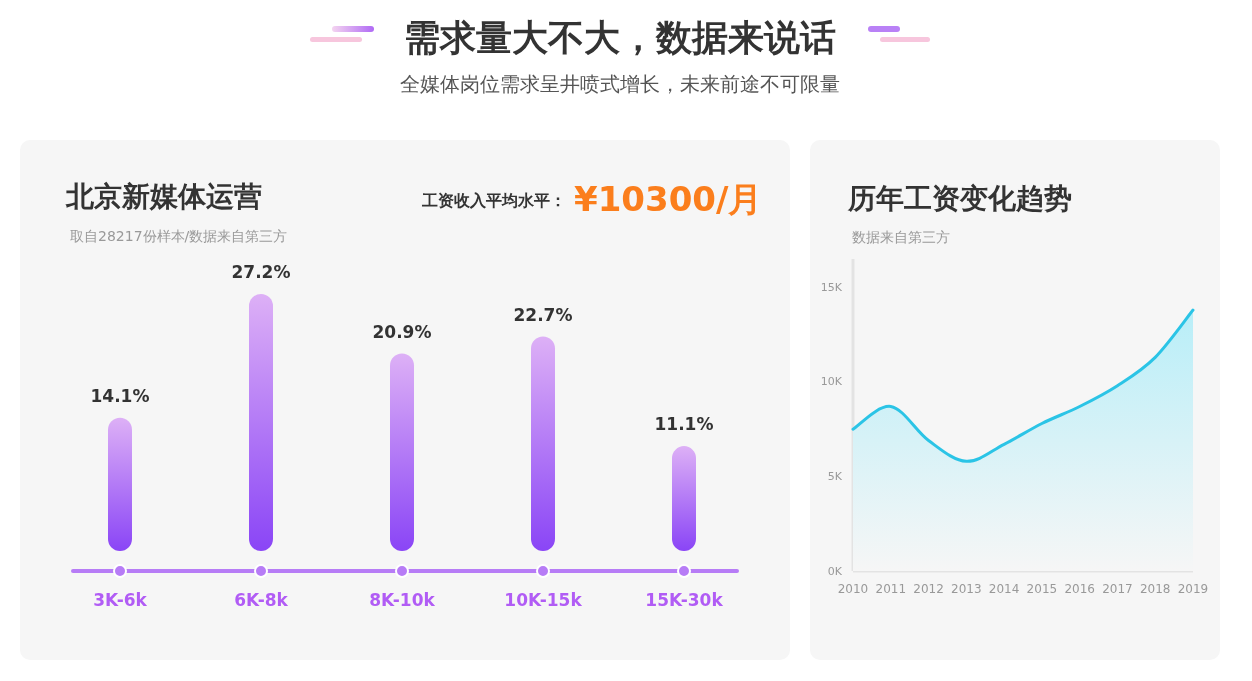 The height and width of the screenshot is (681, 1252). Describe the element at coordinates (684, 424) in the screenshot. I see `data-label: 11.1%` at that location.